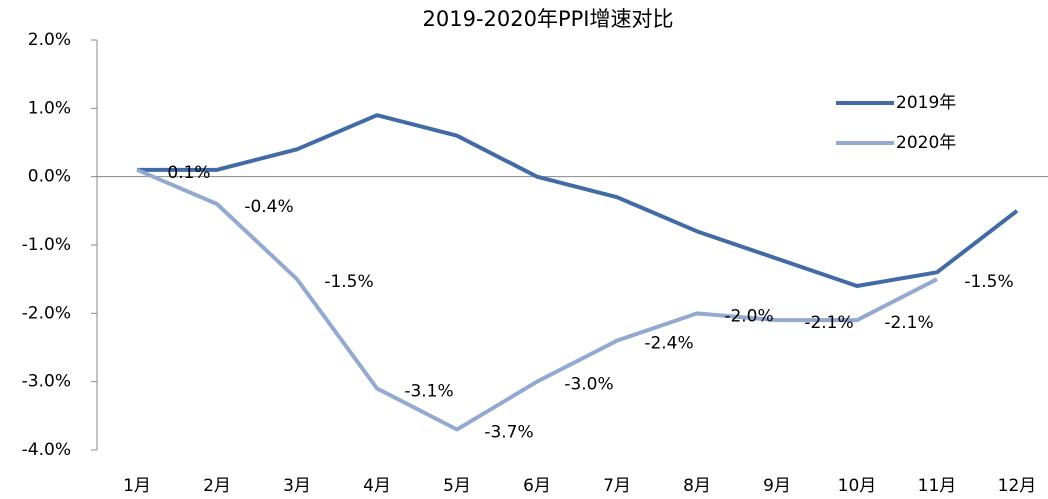  I want to click on y-tick-label: 0.0%, so click(49, 177).